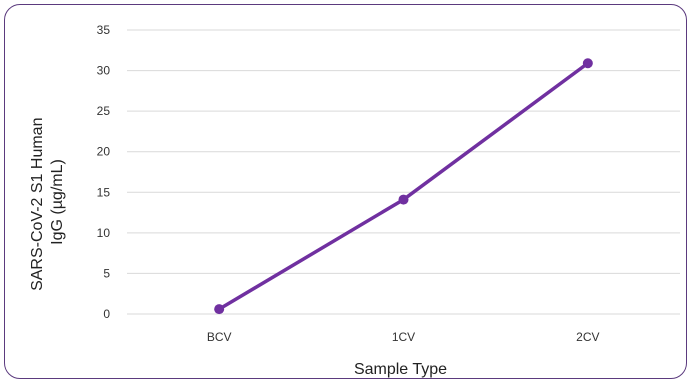 The width and height of the screenshot is (693, 385). Describe the element at coordinates (219, 309) in the screenshot. I see `data-point-bcv` at that location.